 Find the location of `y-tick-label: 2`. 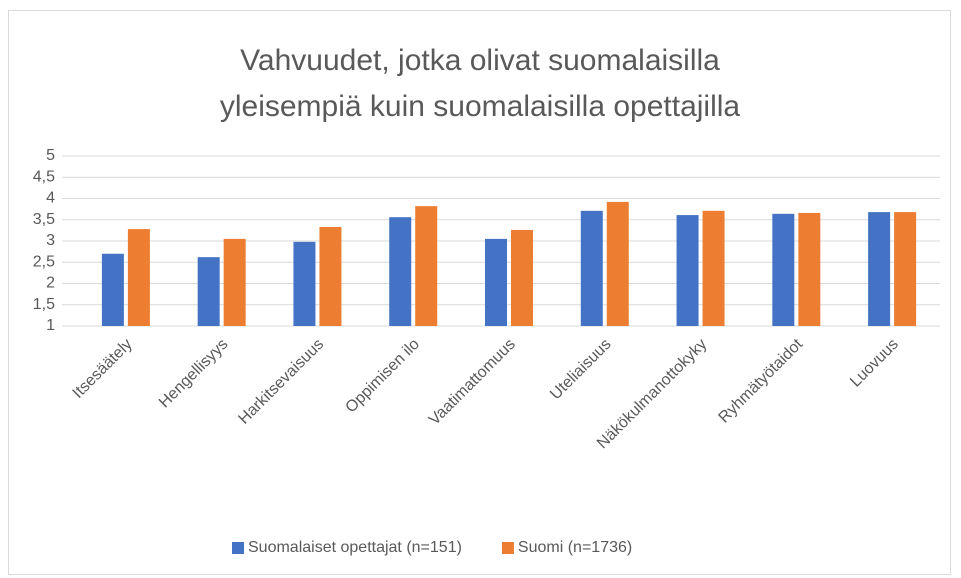

y-tick-label: 2 is located at coordinates (50, 283).